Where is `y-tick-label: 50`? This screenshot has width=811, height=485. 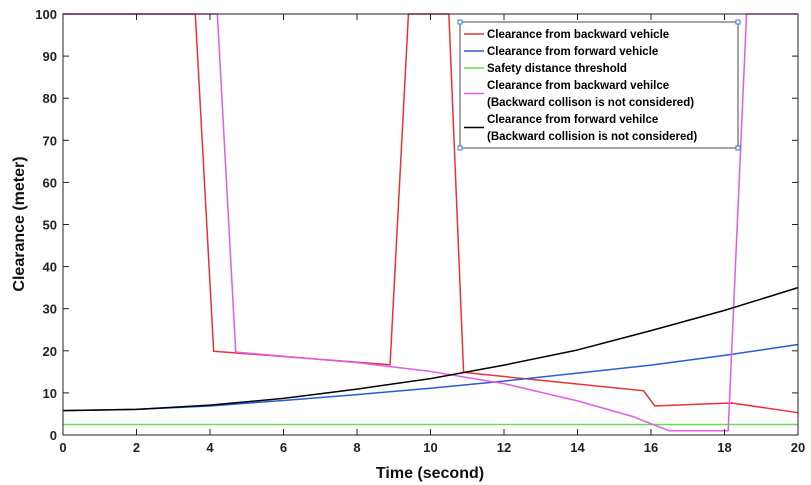 y-tick-label: 50 is located at coordinates (50, 225).